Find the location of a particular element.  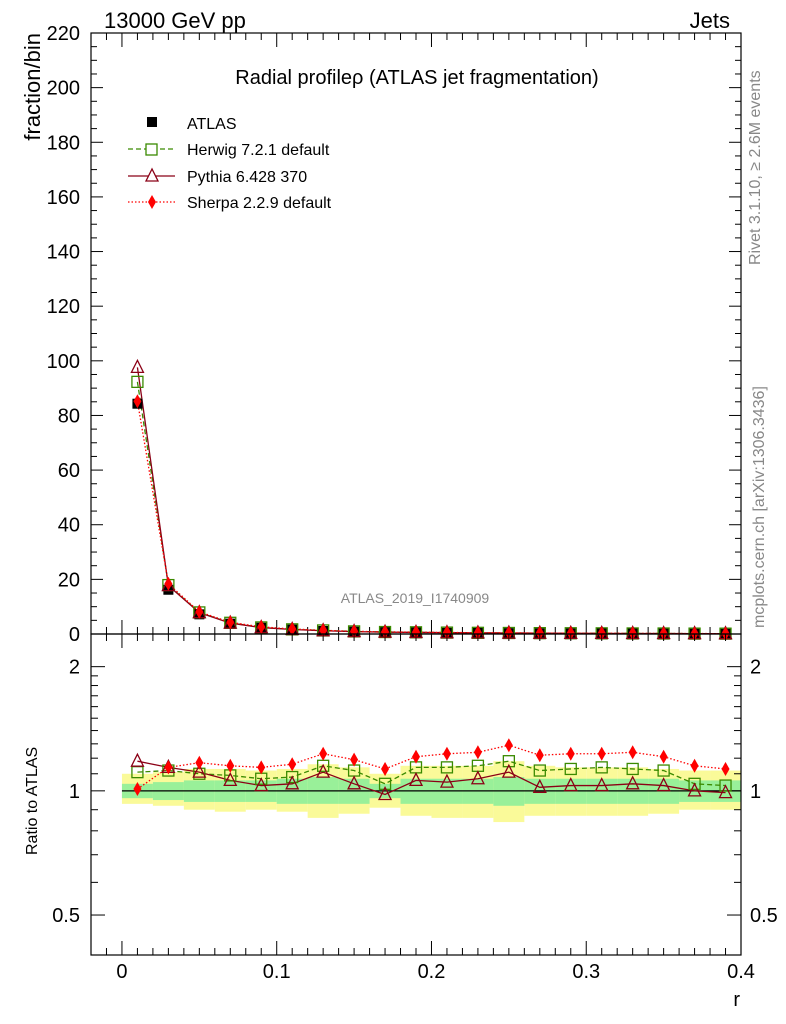

top-ylabel: fraction/bin is located at coordinates (32, 87).